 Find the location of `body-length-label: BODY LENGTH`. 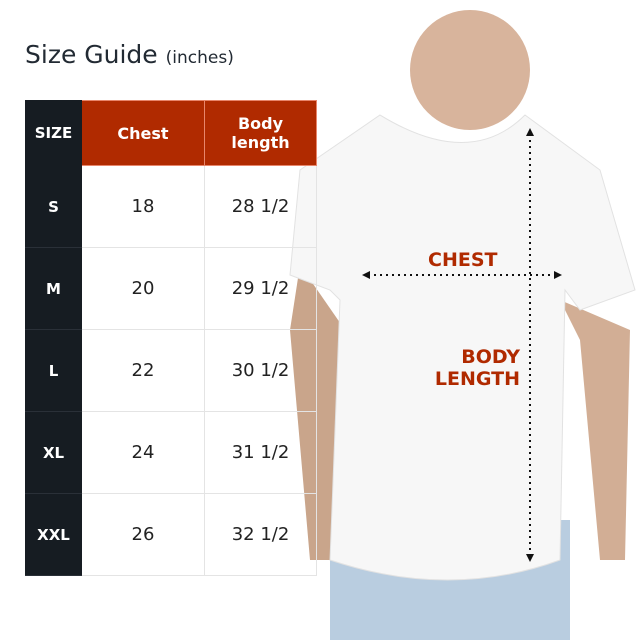

body-length-label: BODY LENGTH is located at coordinates (470, 368).